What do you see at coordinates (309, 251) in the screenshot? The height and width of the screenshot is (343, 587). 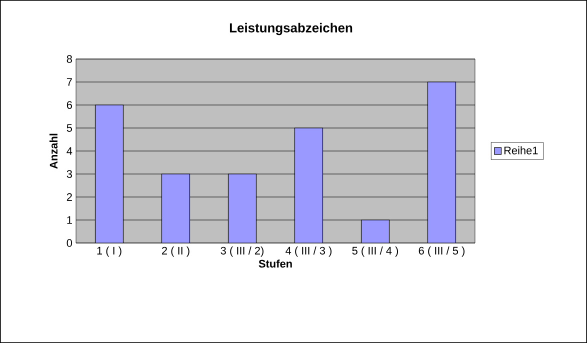 I see `x-tick-label: 4 ( III / 3 )` at bounding box center [309, 251].